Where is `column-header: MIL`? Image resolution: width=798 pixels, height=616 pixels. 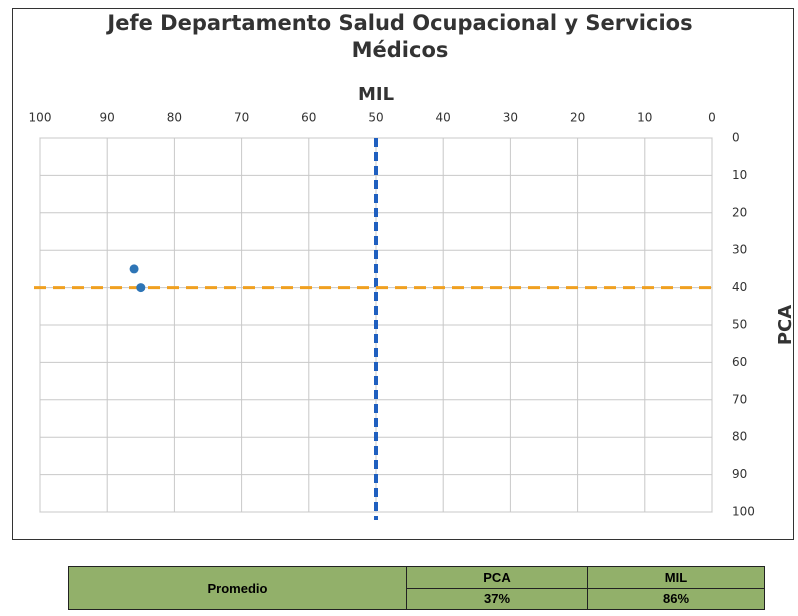 column-header: MIL is located at coordinates (676, 577).